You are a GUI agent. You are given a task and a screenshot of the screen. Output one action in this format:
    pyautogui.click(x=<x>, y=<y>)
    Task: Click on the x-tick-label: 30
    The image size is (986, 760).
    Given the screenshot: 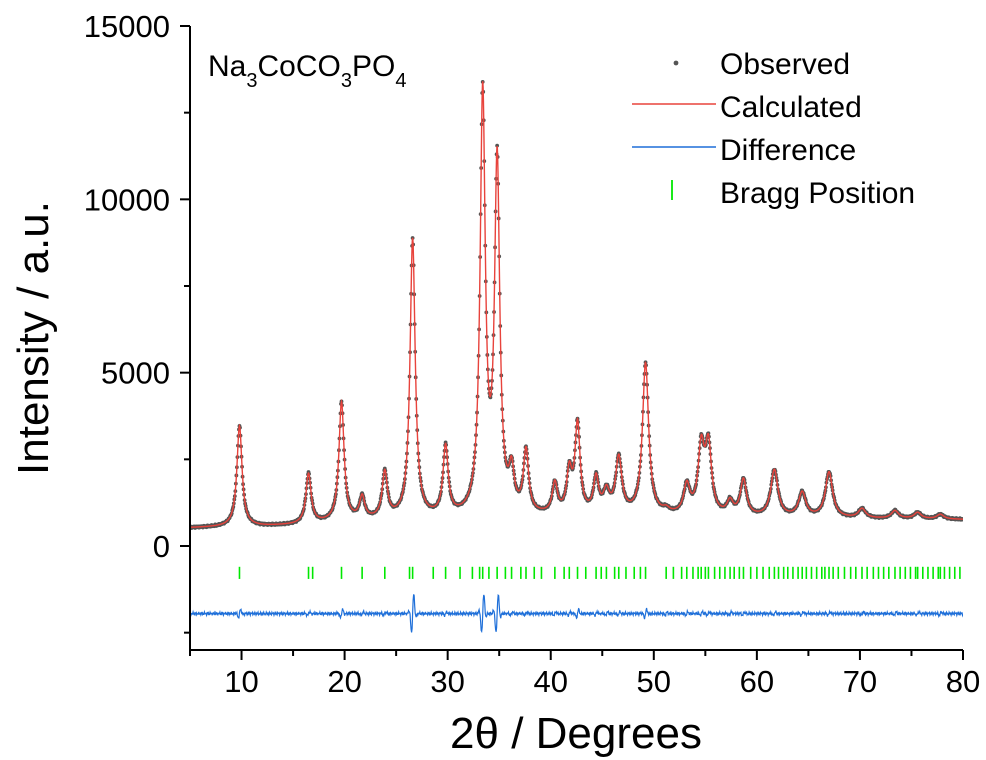 What is the action you would take?
    pyautogui.click(x=447, y=681)
    